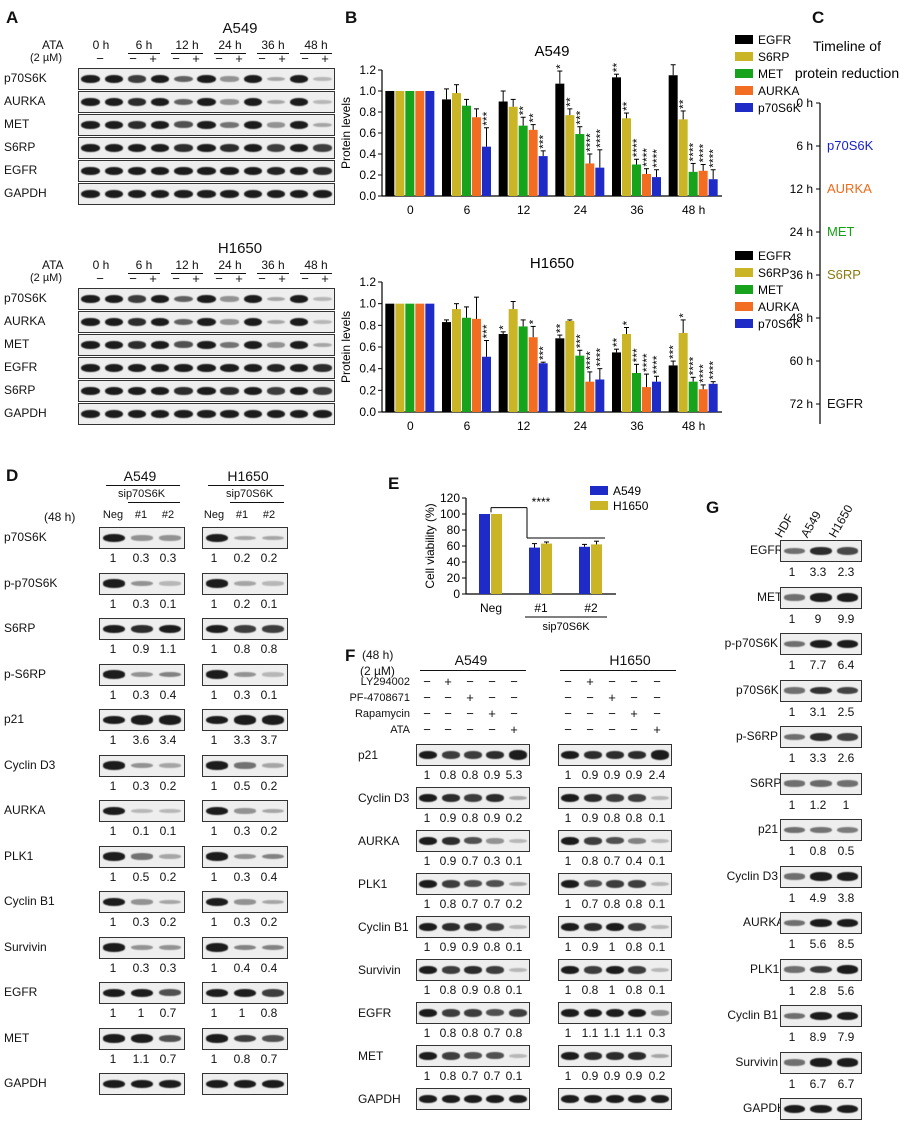 The image size is (924, 1134). What do you see at coordinates (282, 278) in the screenshot?
I see `plus-mark: +` at bounding box center [282, 278].